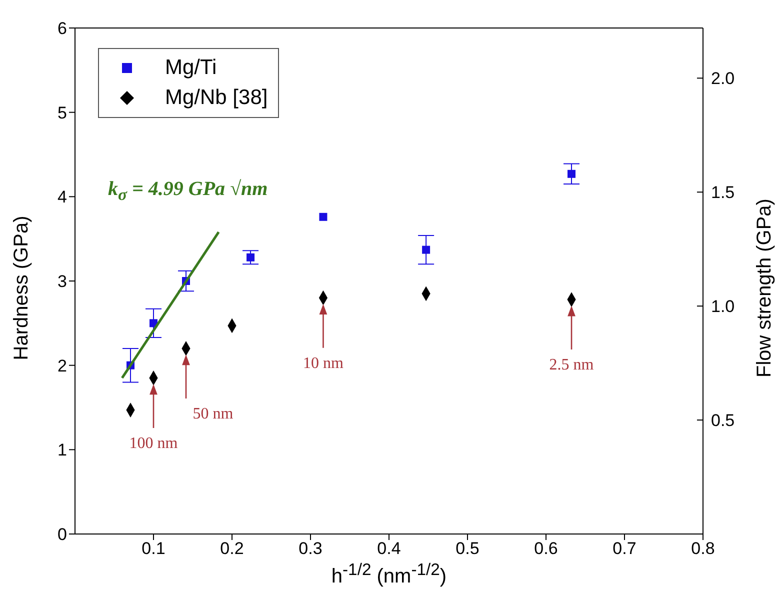 This screenshot has height=597, width=784. Describe the element at coordinates (310, 548) in the screenshot. I see `x-tick-label: 0.3` at that location.